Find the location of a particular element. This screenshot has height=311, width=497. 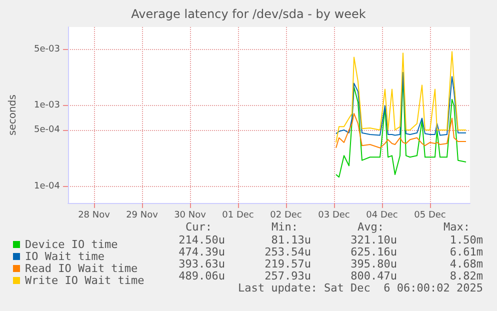

legend-label: Device IO time is located at coordinates (71, 244).